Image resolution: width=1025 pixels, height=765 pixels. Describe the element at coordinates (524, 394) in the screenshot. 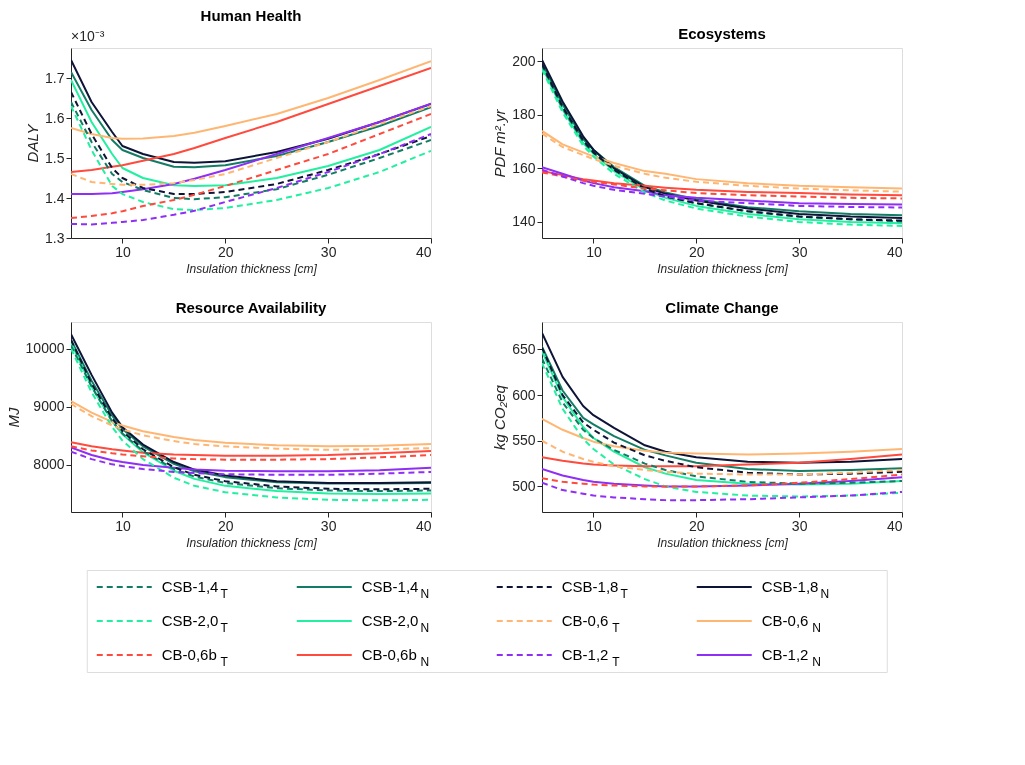

I see `y-tick-label: 600` at that location.